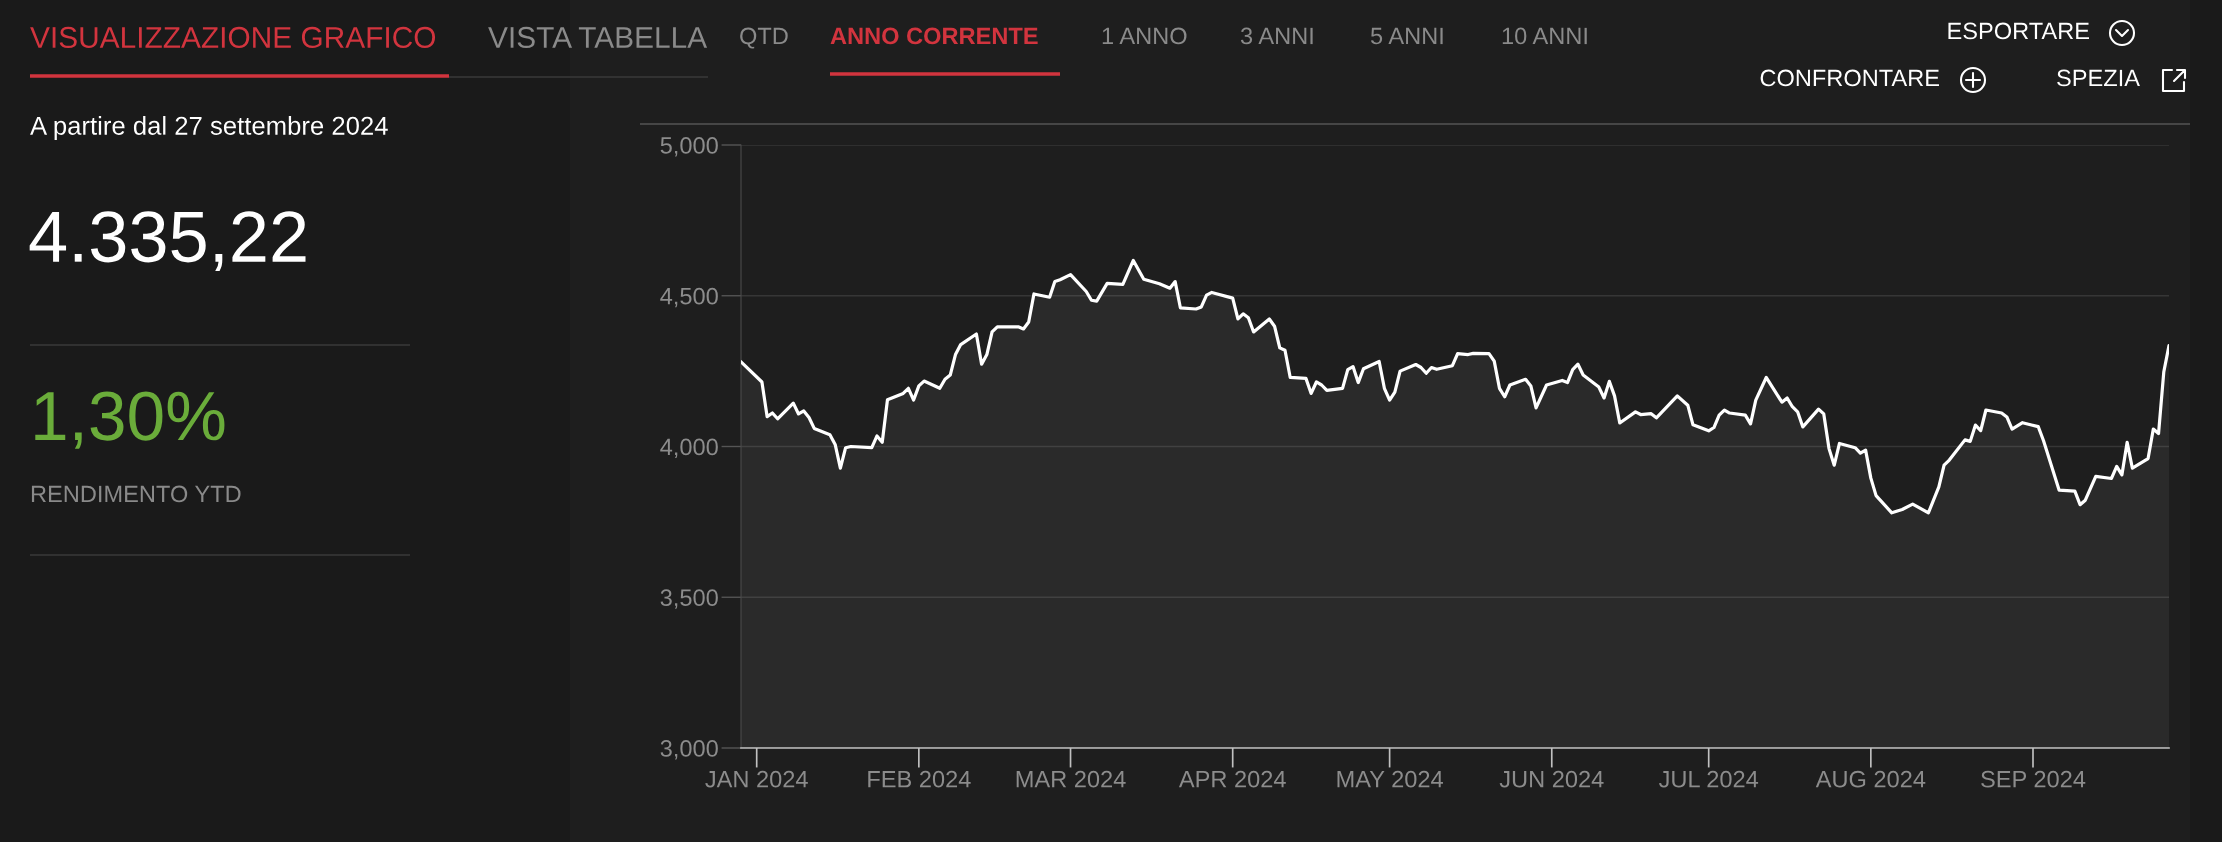  Describe the element at coordinates (1708, 779) in the screenshot. I see `x-tick-label: JUL 2024` at that location.